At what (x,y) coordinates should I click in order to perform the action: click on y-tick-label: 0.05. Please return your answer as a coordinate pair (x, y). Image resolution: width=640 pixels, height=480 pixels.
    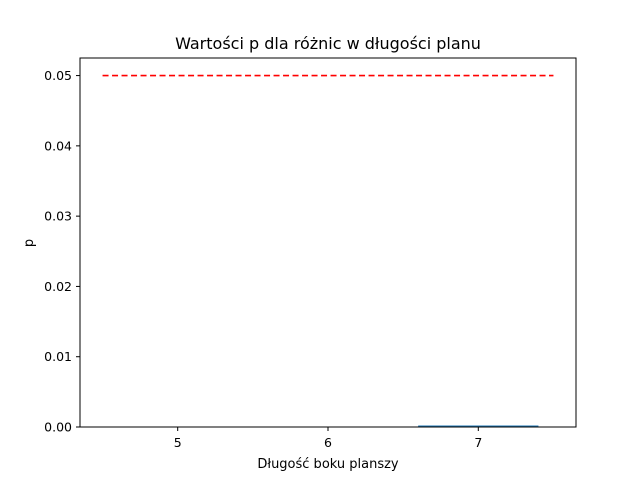
    Looking at the image, I should click on (58, 75).